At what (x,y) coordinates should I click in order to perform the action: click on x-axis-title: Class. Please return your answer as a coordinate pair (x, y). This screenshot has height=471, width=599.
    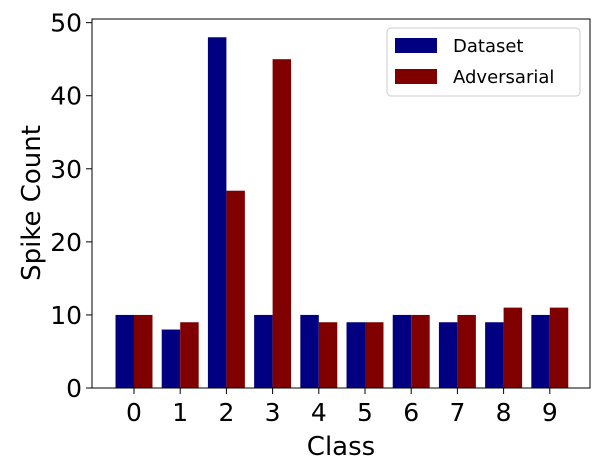
    Looking at the image, I should click on (341, 447).